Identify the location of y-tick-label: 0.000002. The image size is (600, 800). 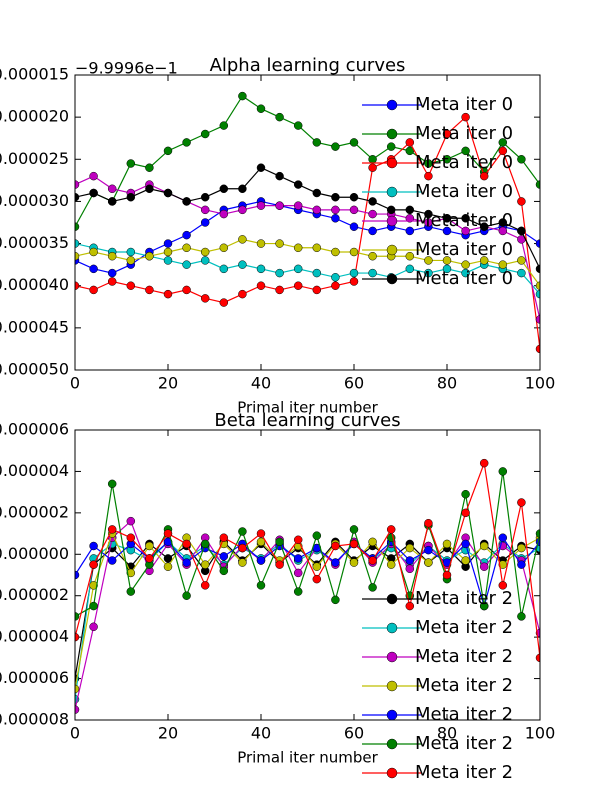
(34, 511).